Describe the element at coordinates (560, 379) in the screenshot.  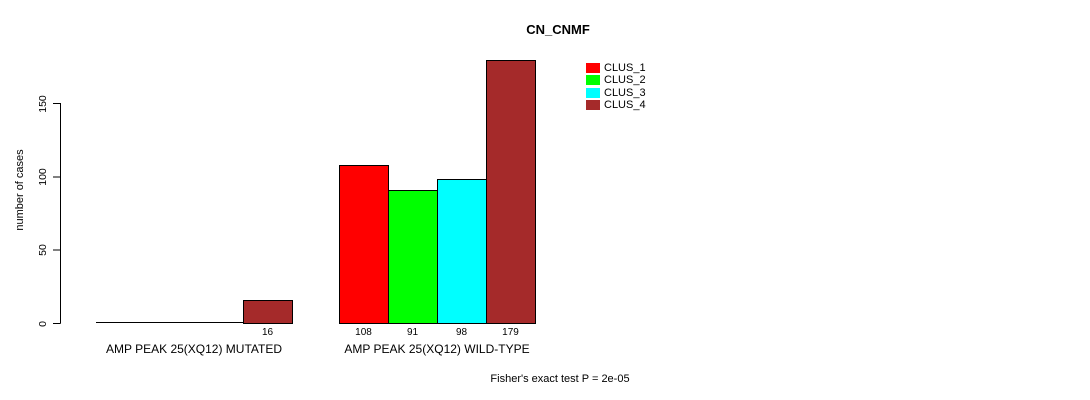
I see `annotation-text: Fisher's exact test P = 2e-05` at that location.